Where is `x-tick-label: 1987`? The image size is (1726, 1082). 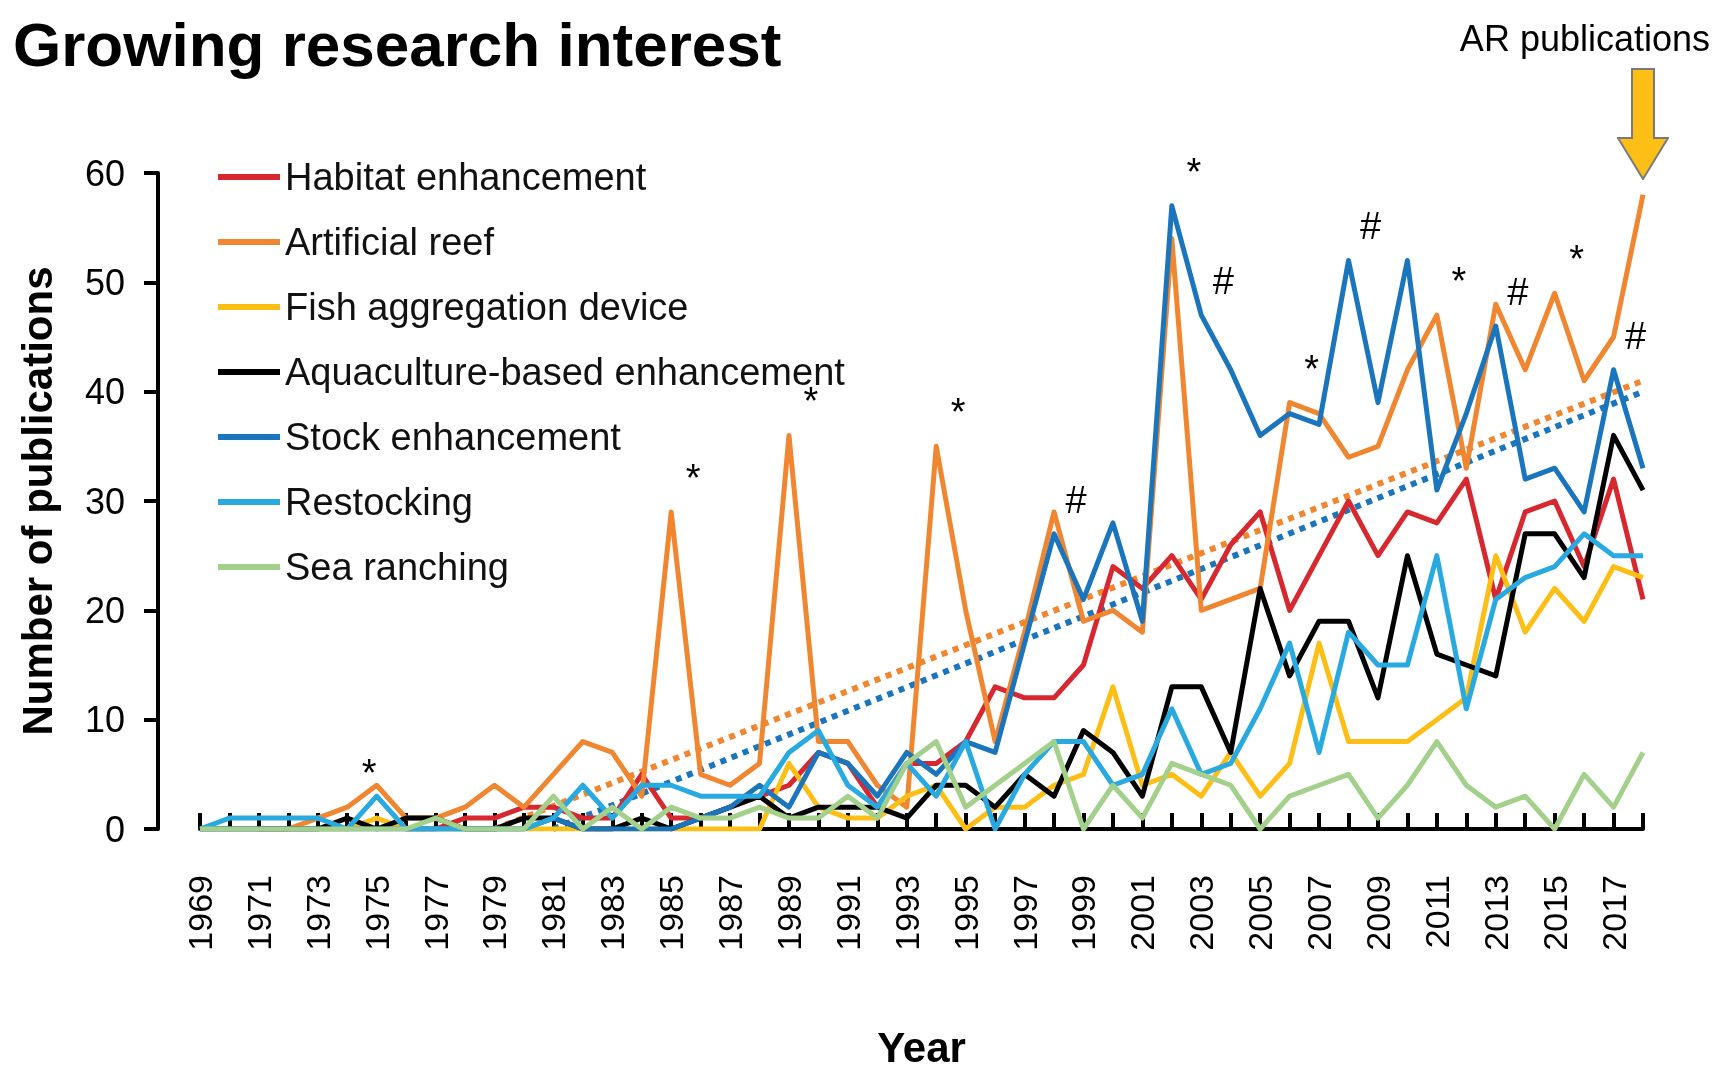
x-tick-label: 1987 is located at coordinates (730, 913).